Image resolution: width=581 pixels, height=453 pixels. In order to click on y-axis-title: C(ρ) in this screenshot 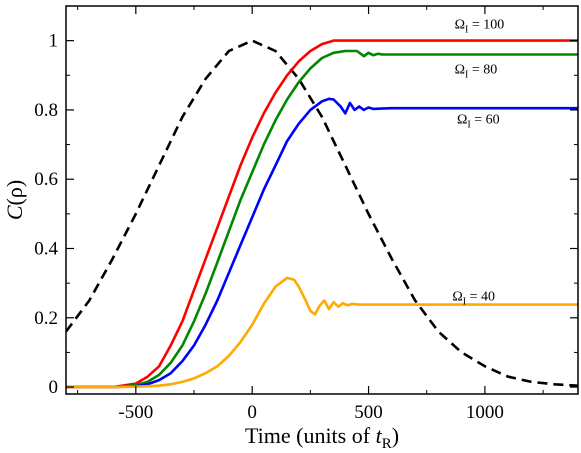, I will do `click(14, 200)`.